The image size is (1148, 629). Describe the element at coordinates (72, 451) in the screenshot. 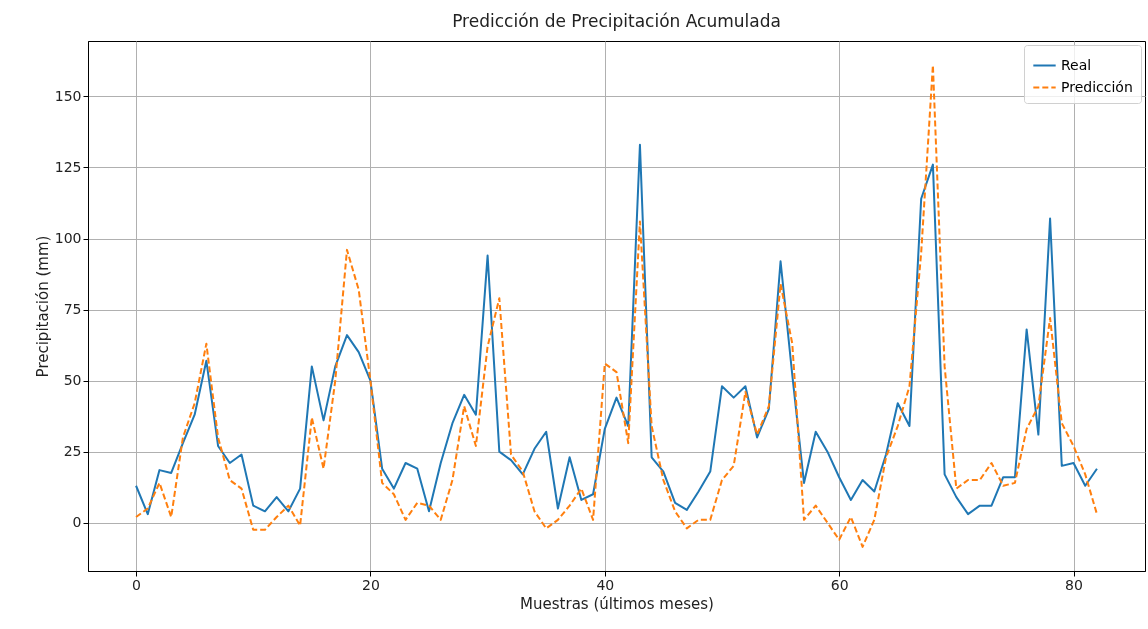

I see `y-tick-label: 25` at that location.